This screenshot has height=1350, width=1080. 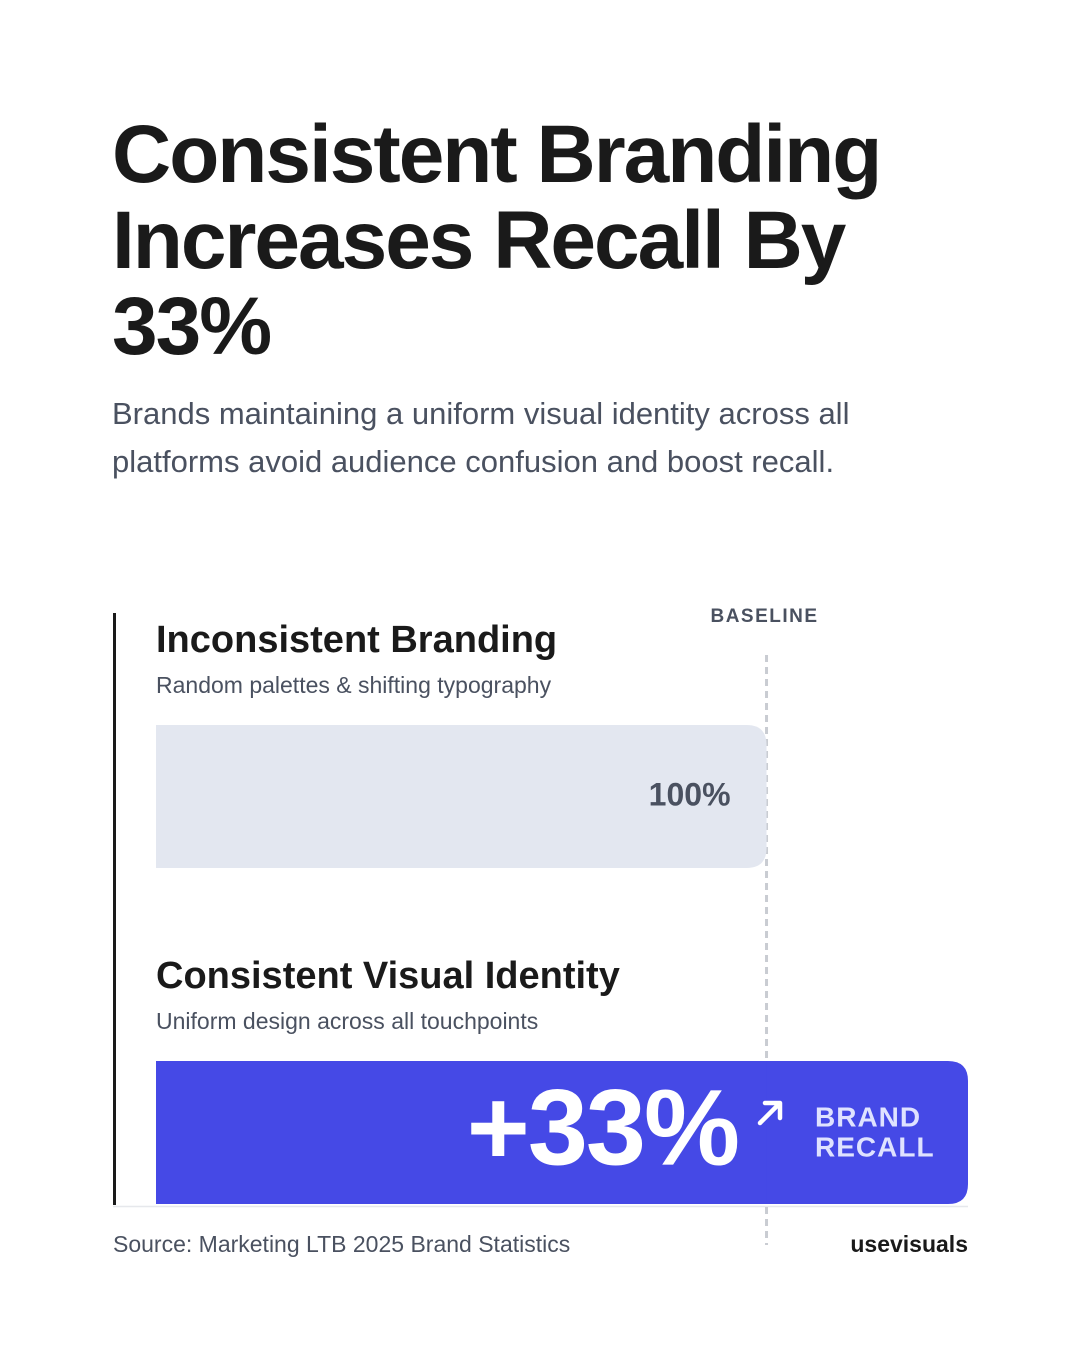 I want to click on baseline-label: BASELINE, so click(x=764, y=616).